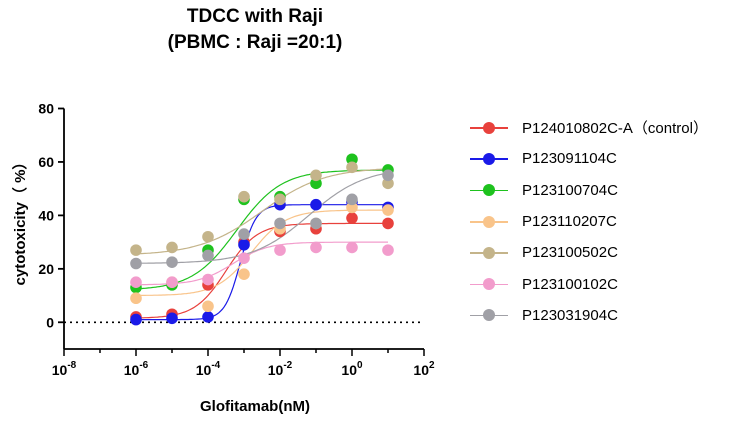 The height and width of the screenshot is (425, 748). I want to click on legend-label: P123031904C, so click(570, 315).